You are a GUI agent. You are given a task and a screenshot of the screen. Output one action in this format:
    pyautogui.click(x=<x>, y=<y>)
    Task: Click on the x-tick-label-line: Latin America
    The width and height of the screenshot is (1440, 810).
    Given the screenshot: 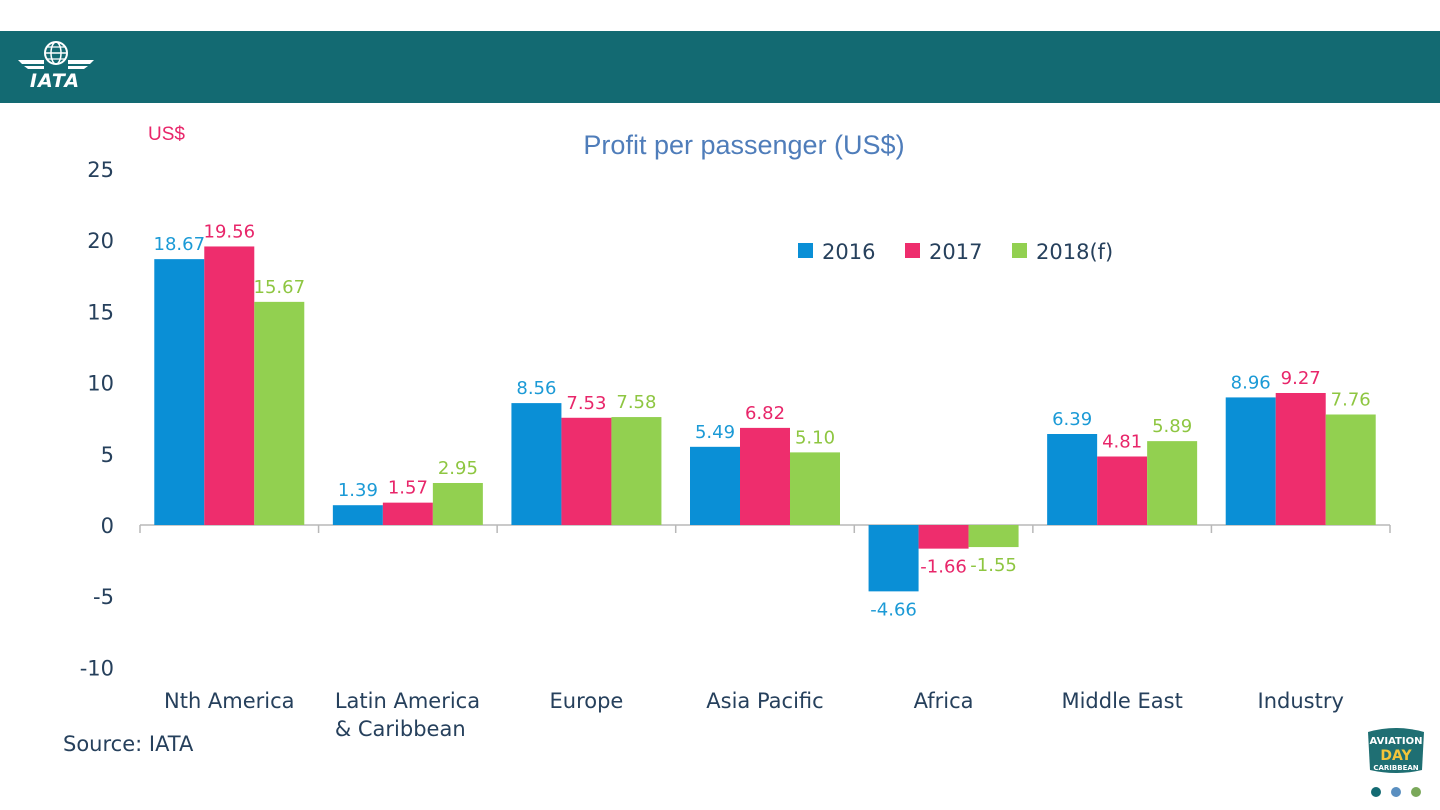 What is the action you would take?
    pyautogui.click(x=407, y=701)
    